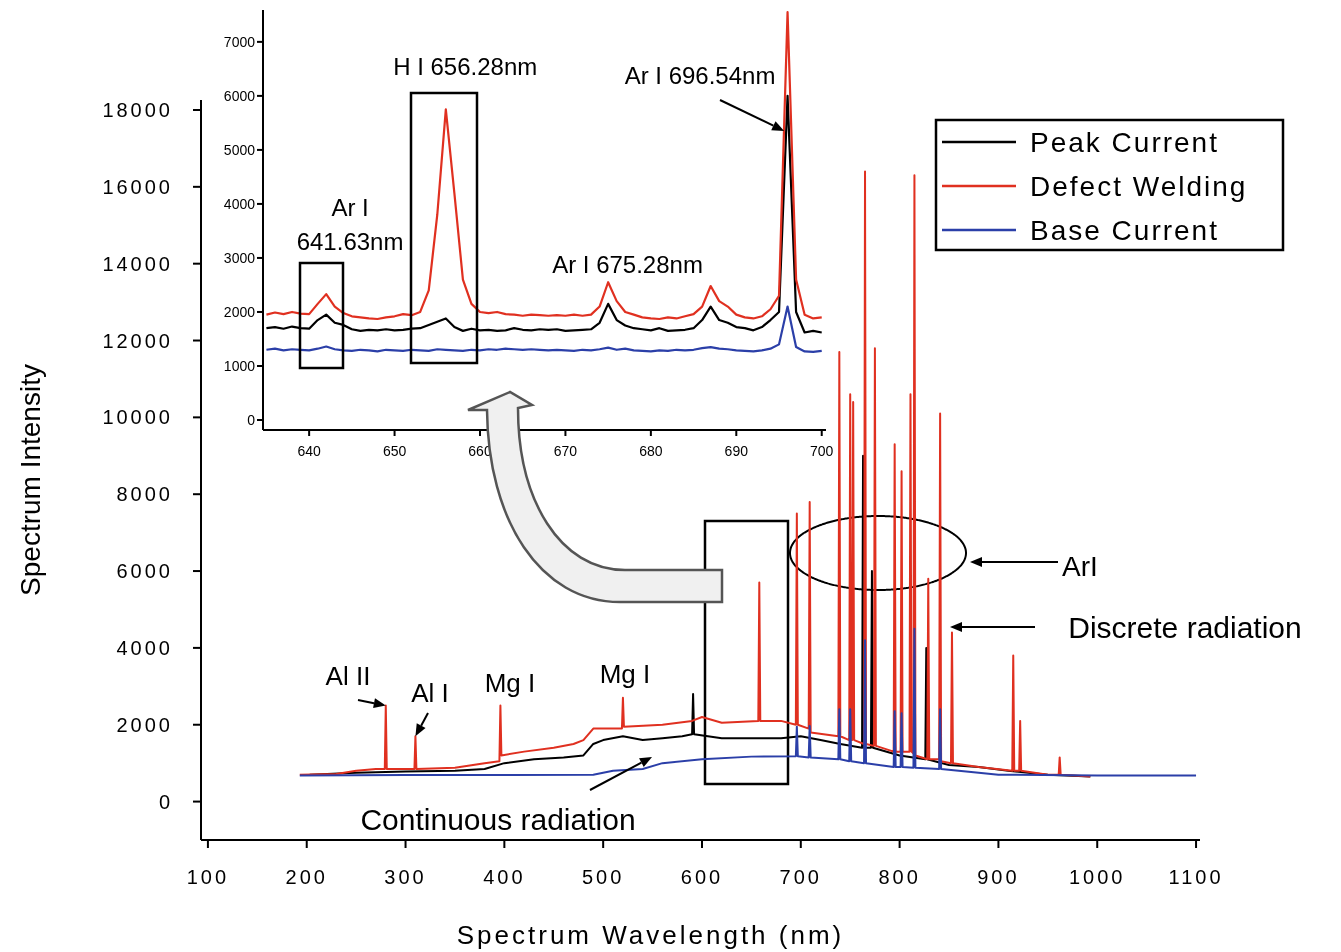 This screenshot has height=952, width=1341. What do you see at coordinates (239, 41) in the screenshot?
I see `y-tick-label: 7000` at bounding box center [239, 41].